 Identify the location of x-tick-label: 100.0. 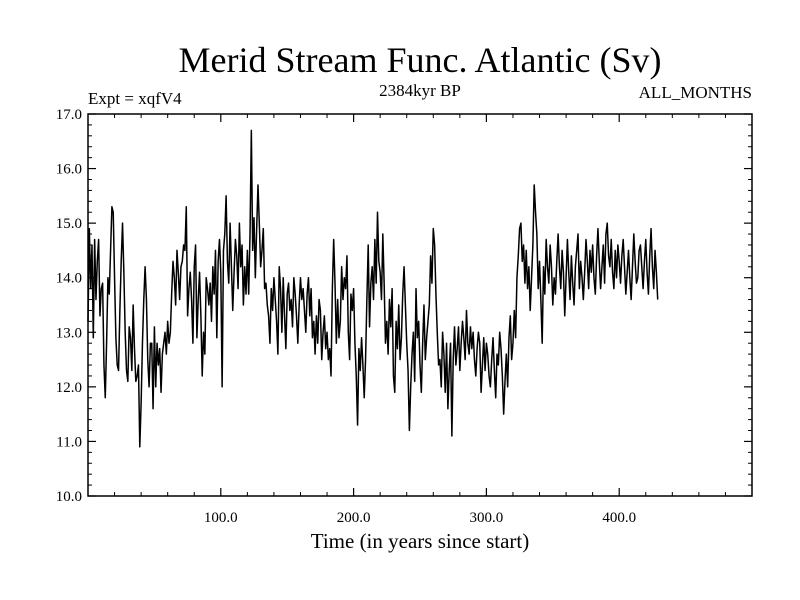
(221, 518).